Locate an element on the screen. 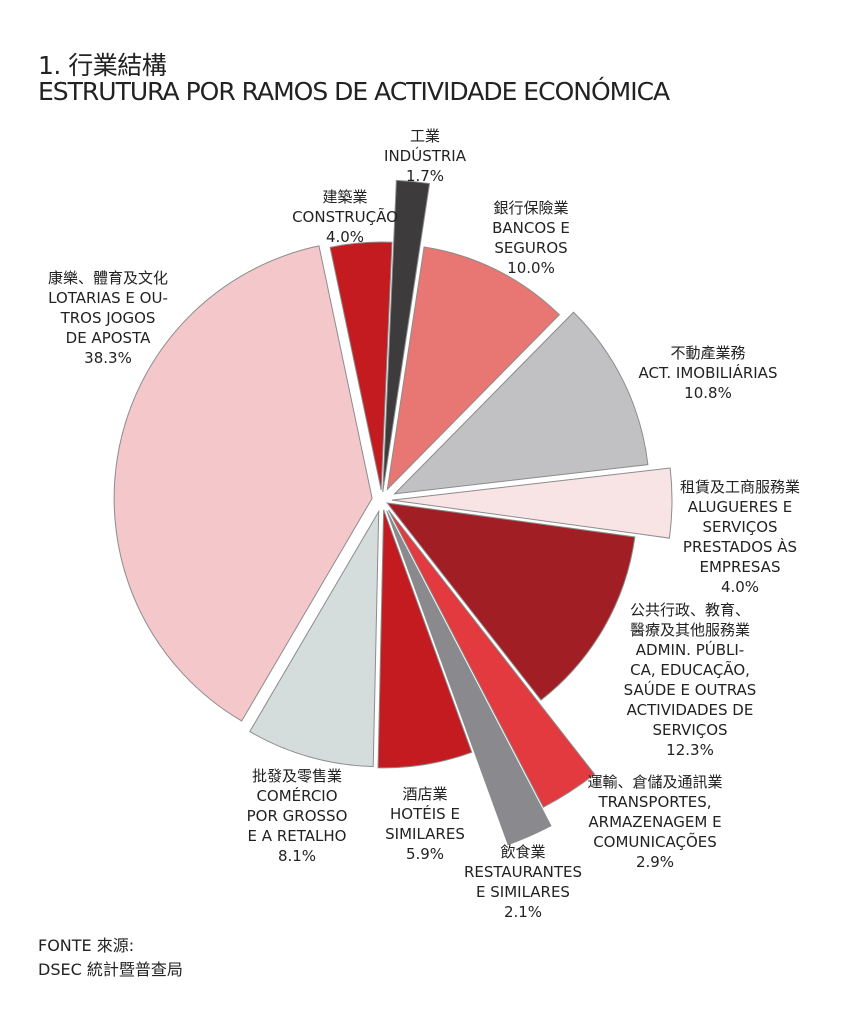  label-zh: 公共行政、教育、 is located at coordinates (689, 610).